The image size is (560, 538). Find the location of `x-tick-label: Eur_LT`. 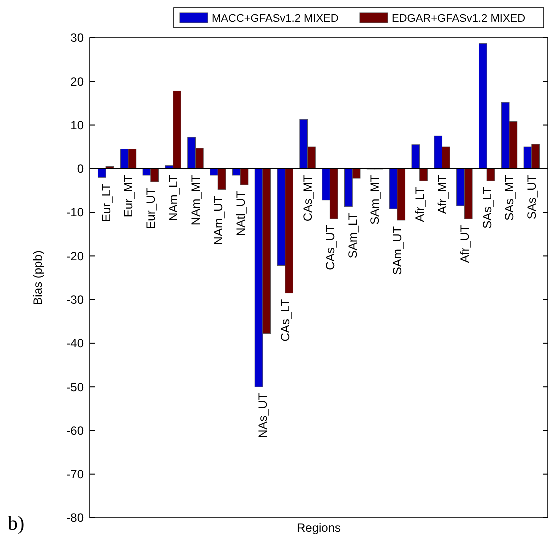

x-tick-label: Eur_LT is located at coordinates (106, 202).